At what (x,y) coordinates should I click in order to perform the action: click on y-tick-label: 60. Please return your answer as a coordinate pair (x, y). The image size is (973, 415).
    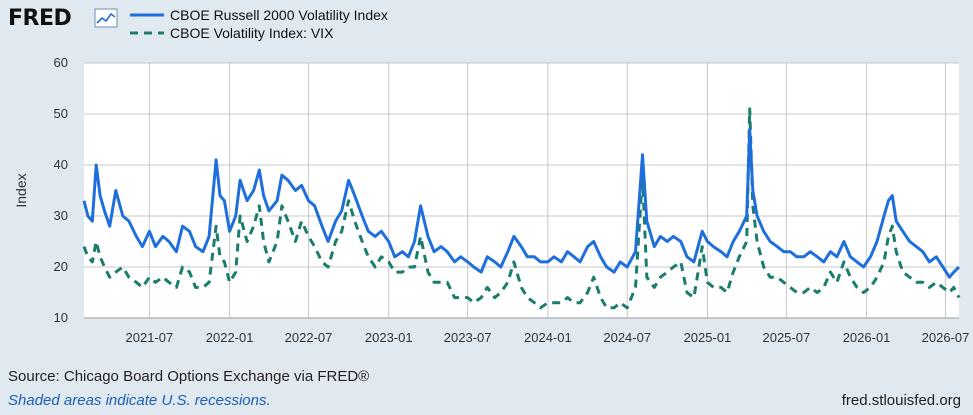
    Looking at the image, I should click on (61, 62).